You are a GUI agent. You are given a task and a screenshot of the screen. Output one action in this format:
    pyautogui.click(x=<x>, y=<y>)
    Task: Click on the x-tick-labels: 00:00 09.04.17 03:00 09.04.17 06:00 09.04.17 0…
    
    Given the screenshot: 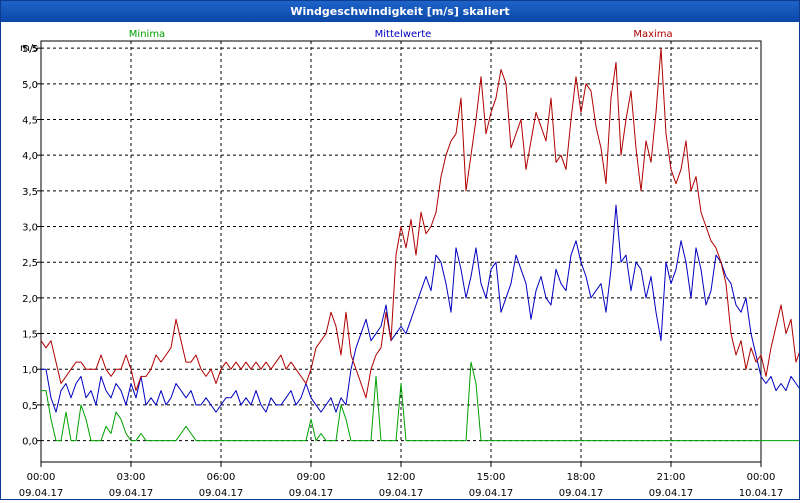 What is the action you would take?
    pyautogui.click(x=401, y=485)
    